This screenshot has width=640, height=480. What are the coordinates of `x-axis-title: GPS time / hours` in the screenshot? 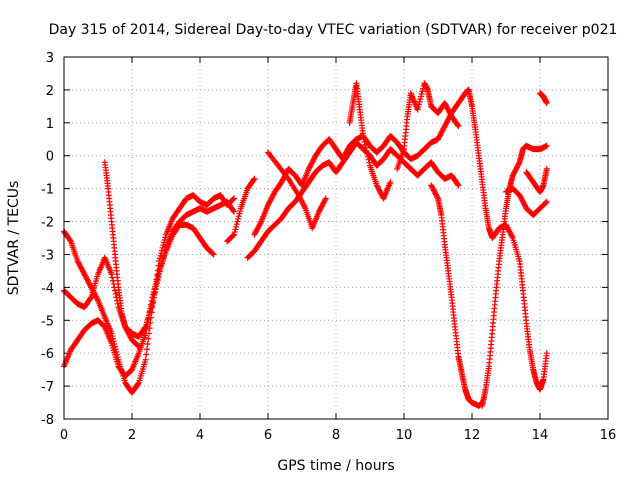 It's located at (335, 466).